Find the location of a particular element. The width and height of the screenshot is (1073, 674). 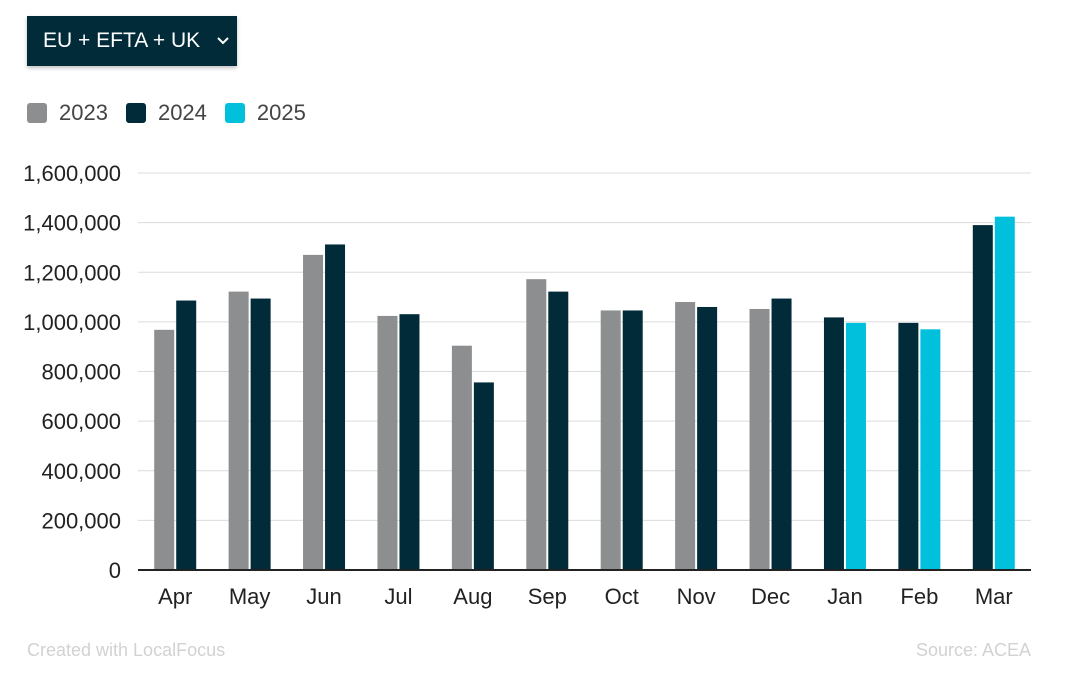

y-tick-label: 1,200,000 is located at coordinates (72, 272).